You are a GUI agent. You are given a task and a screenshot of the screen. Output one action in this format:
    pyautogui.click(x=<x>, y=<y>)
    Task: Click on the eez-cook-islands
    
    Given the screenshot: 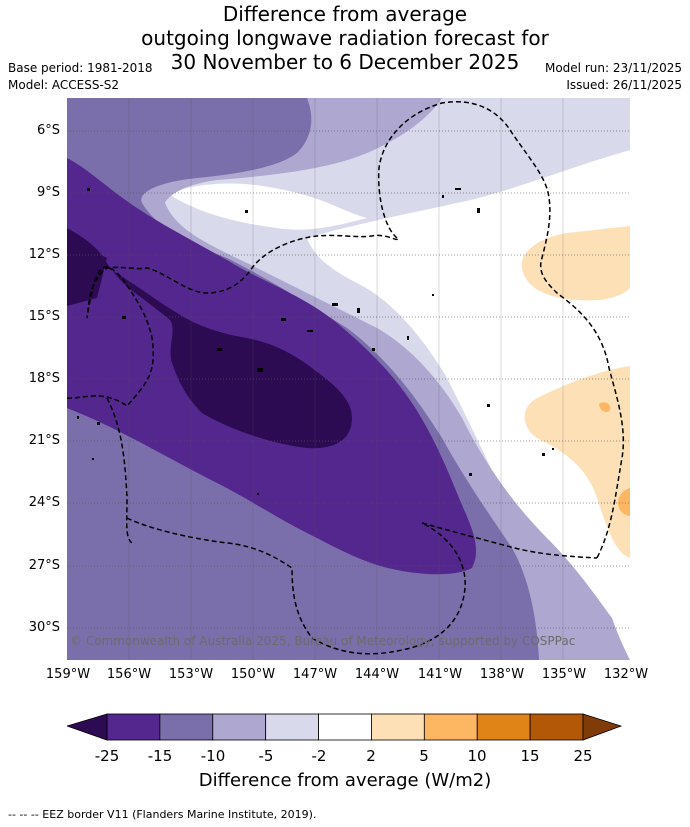 What is the action you would take?
    pyautogui.click(x=232, y=321)
    